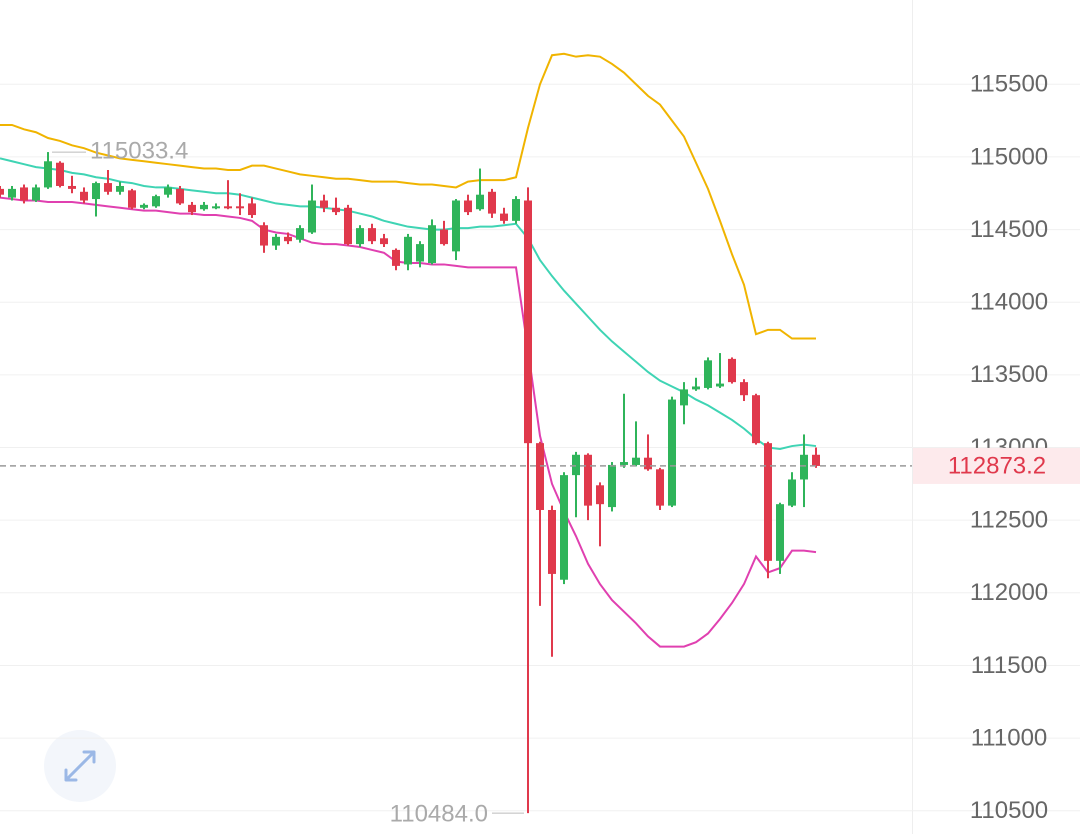 Image resolution: width=1080 pixels, height=834 pixels. What do you see at coordinates (1009, 810) in the screenshot?
I see `y-tick-label: 110500` at bounding box center [1009, 810].